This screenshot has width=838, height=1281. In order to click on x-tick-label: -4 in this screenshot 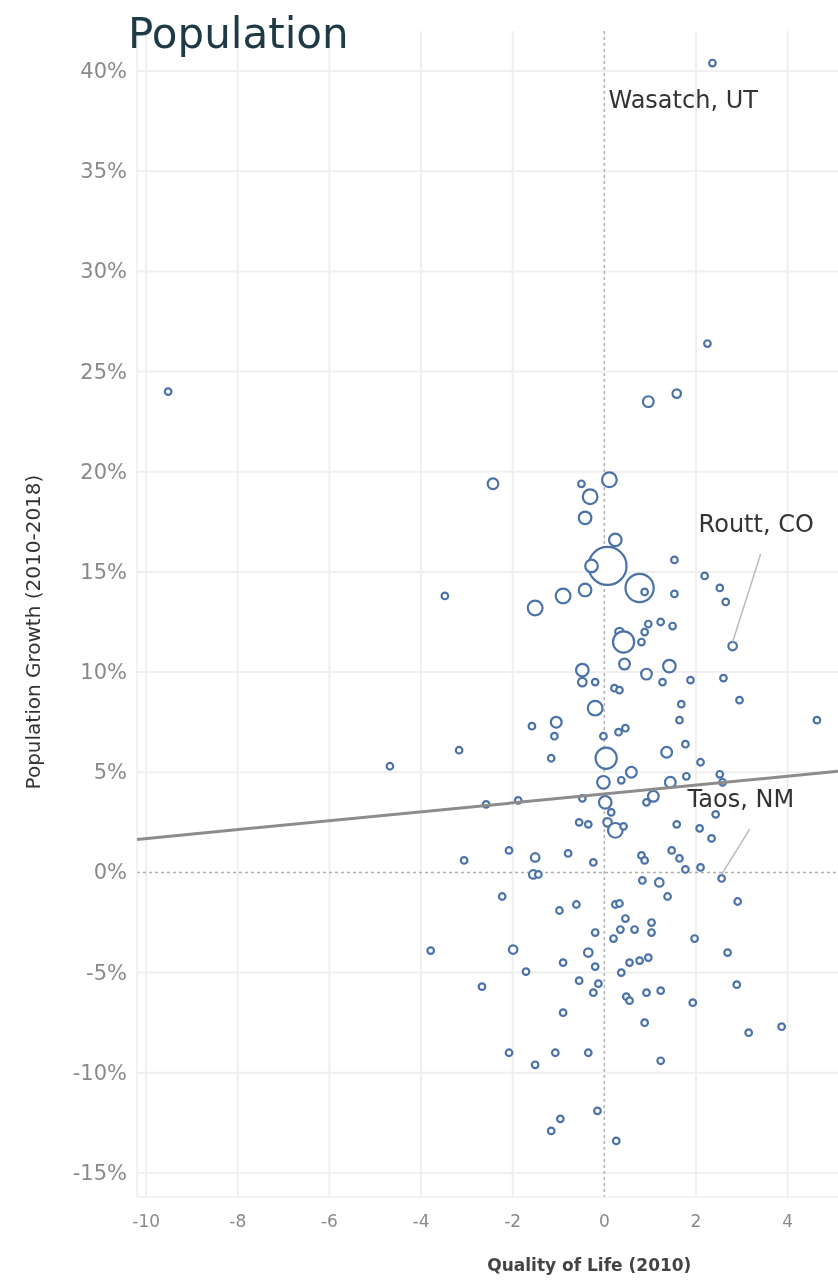, I will do `click(421, 1221)`.